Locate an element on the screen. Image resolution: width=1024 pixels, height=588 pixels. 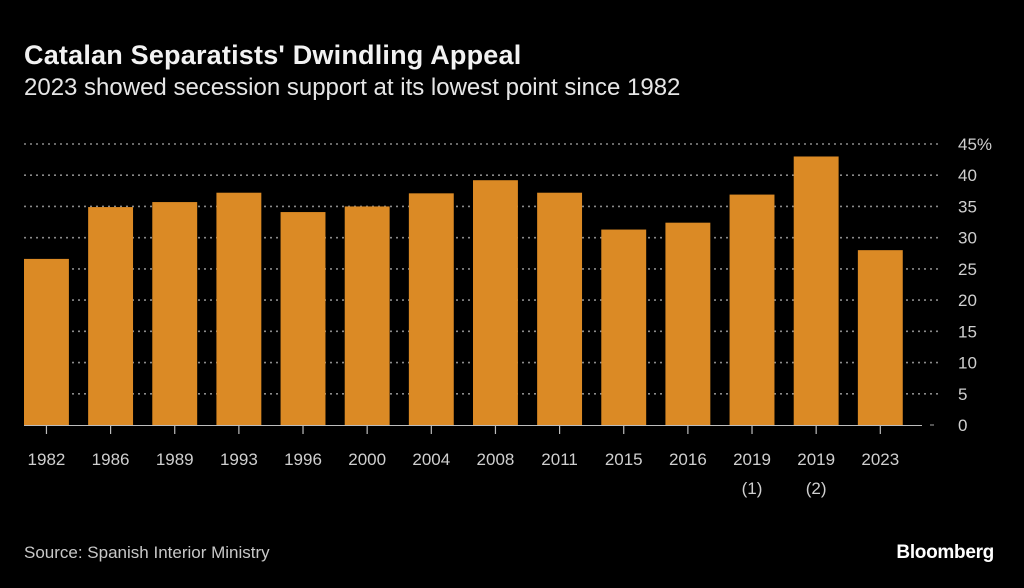
x-tick-label: 2023 is located at coordinates (880, 459).